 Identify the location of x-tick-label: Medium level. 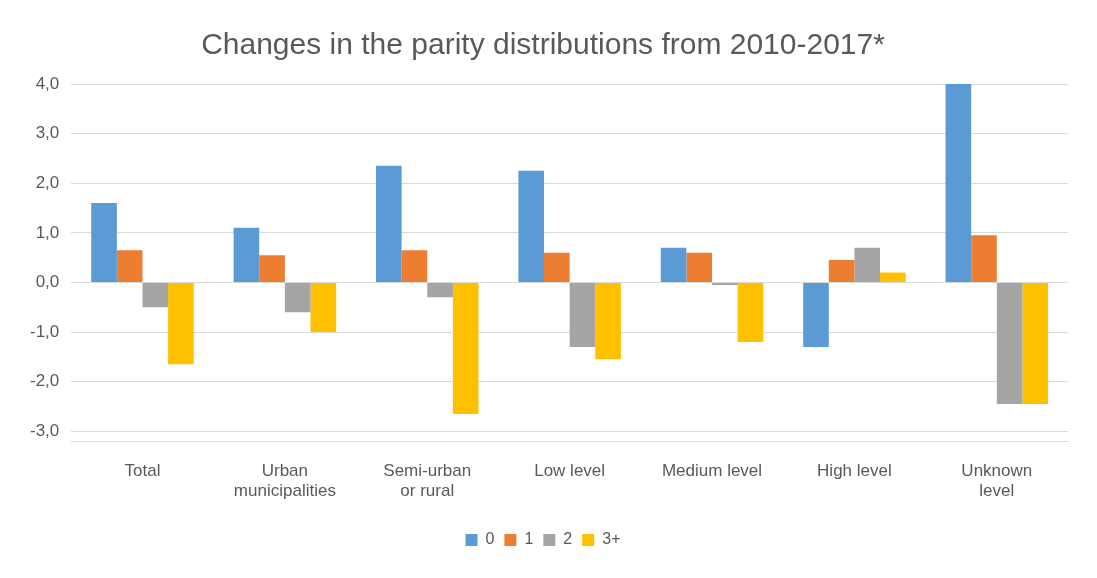
(712, 471).